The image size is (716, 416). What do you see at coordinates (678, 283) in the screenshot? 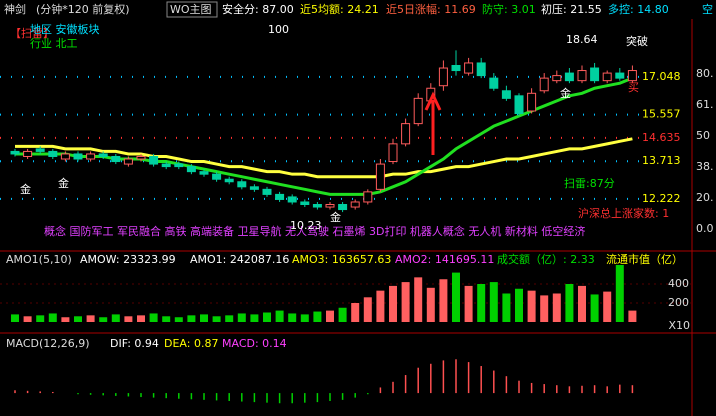
I see `y-tick-label: 400` at bounding box center [678, 283].